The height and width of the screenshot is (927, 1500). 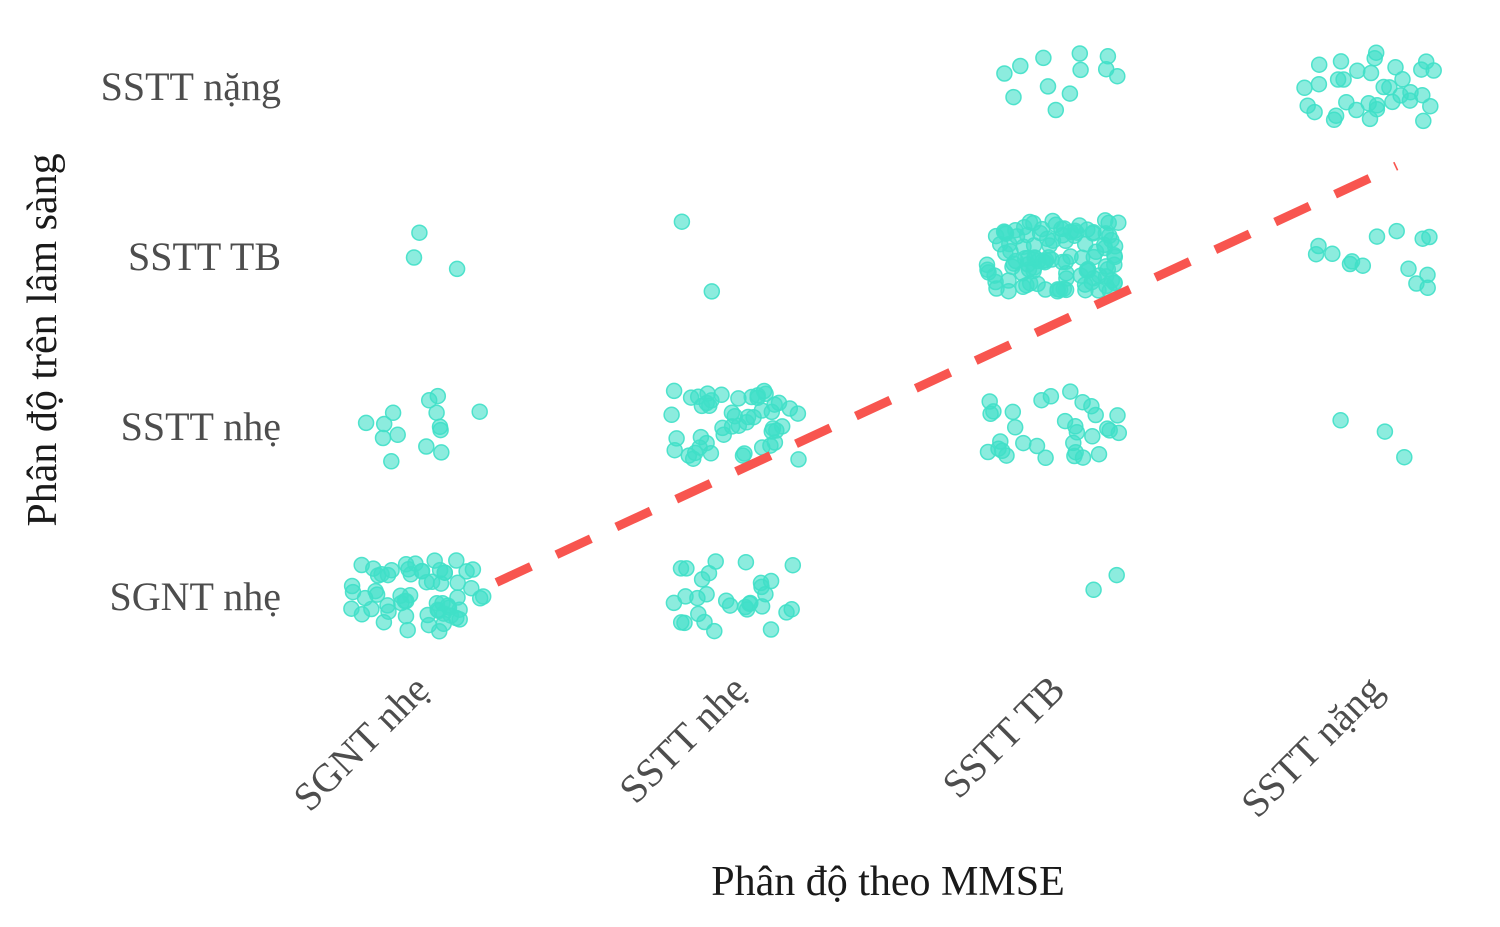 What do you see at coordinates (201, 426) in the screenshot?
I see `y-tick-label: SSTT nhẹ` at bounding box center [201, 426].